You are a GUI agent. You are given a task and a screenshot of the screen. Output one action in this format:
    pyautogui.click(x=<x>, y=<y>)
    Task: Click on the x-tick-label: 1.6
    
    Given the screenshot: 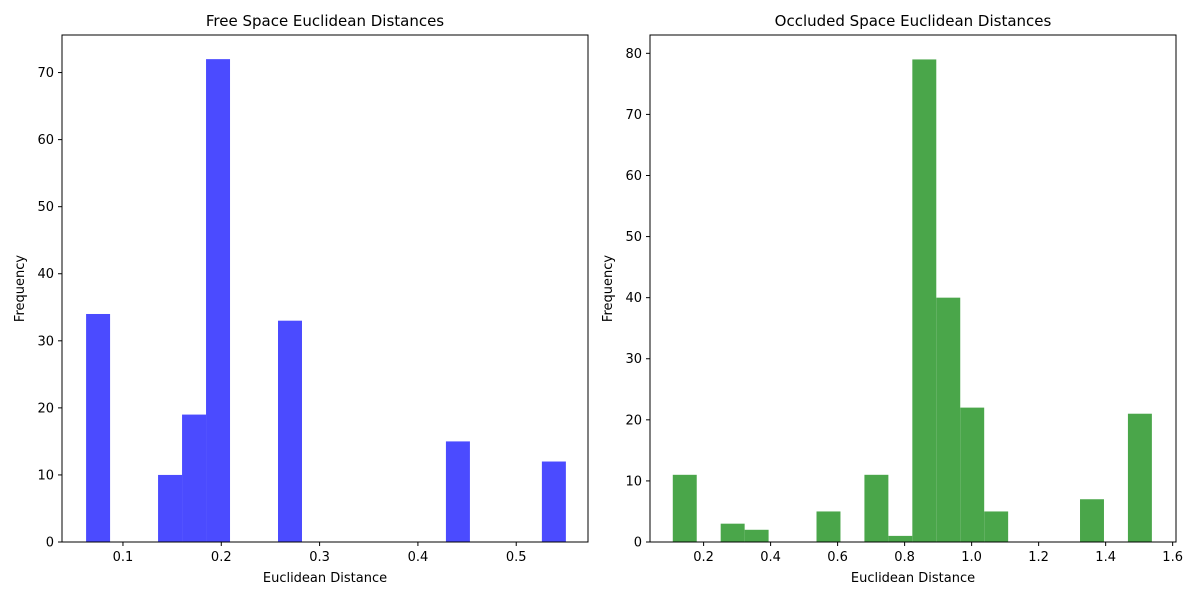 What is the action you would take?
    pyautogui.click(x=1172, y=557)
    